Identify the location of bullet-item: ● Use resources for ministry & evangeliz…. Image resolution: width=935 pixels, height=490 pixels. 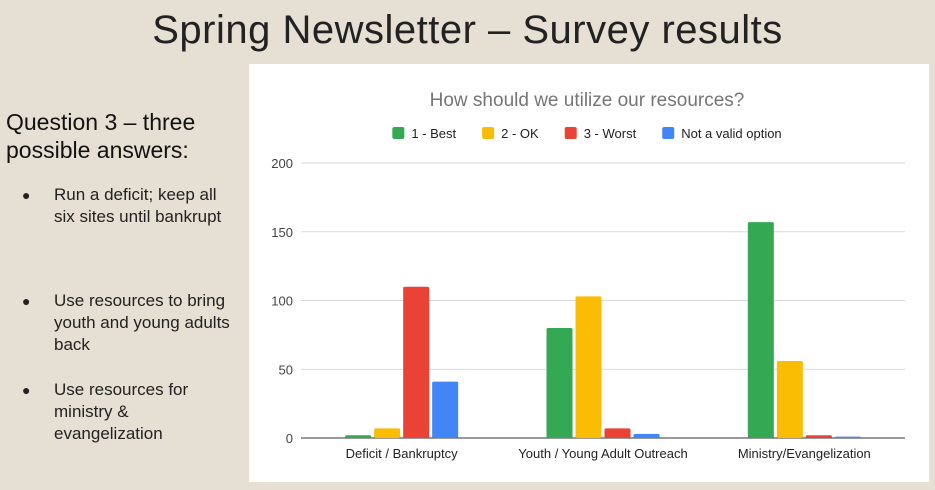
(128, 412).